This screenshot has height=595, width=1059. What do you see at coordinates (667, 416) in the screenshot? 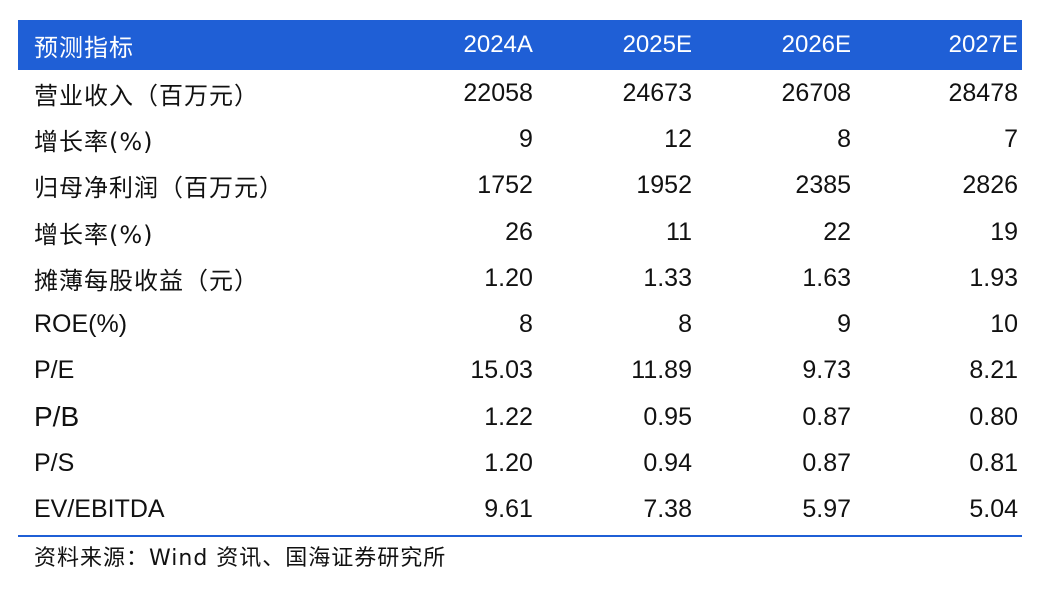
I see `cell-value: 0.95` at bounding box center [667, 416].